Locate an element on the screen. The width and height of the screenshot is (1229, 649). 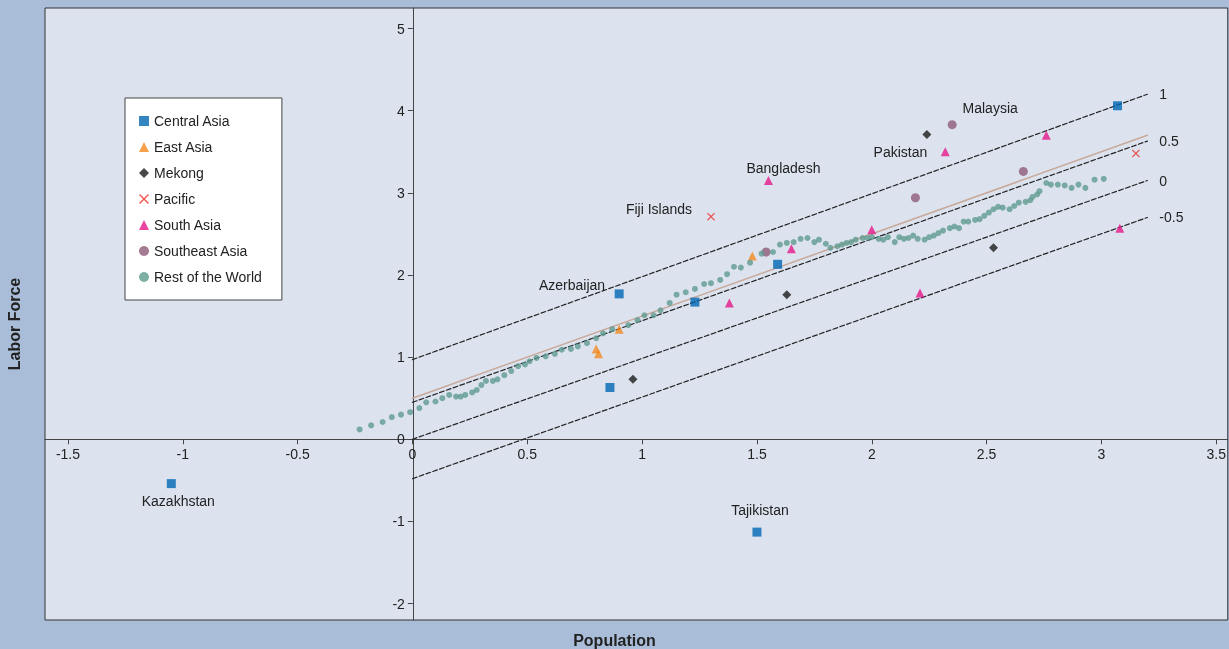
x-tick-label: 3 is located at coordinates (1101, 454).